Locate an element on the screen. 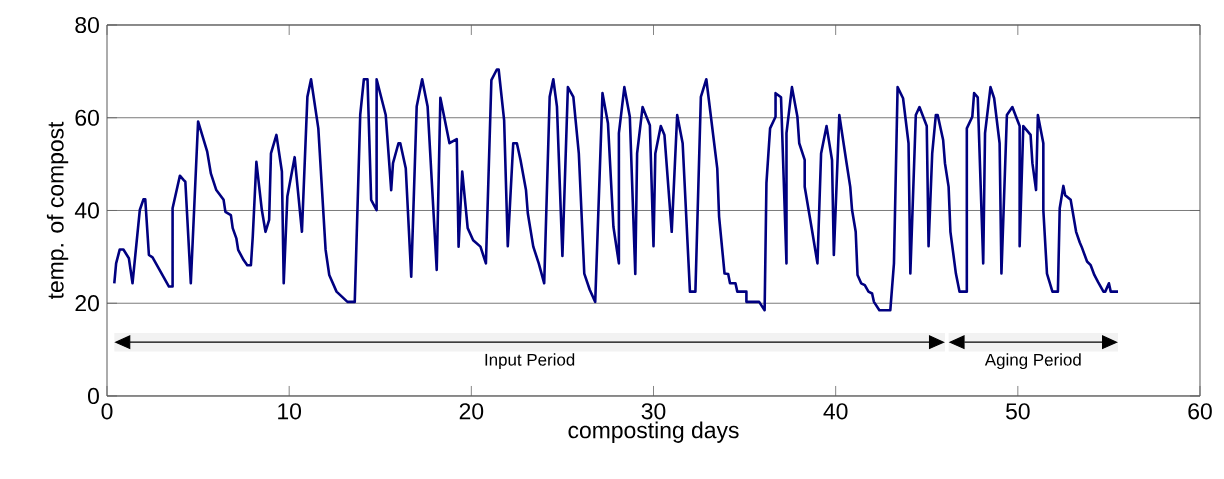 This screenshot has width=1224, height=479. x-tick-label: 50 is located at coordinates (1018, 411).